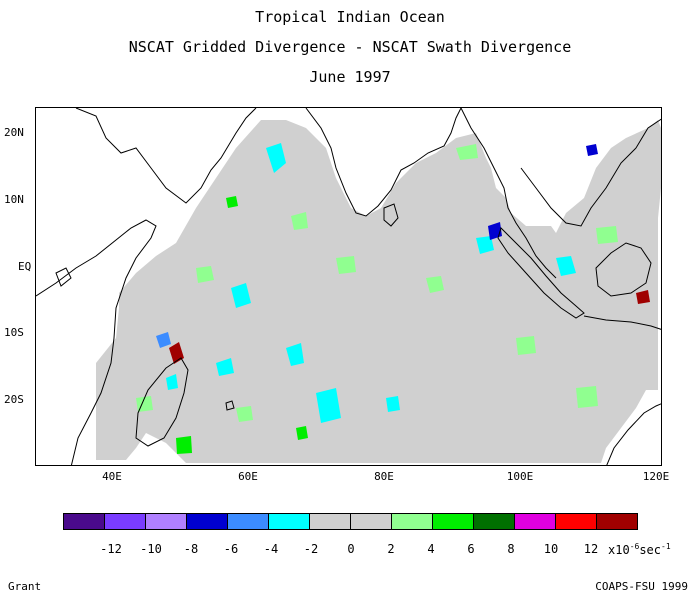 The width and height of the screenshot is (700, 600). I want to click on title-date: June 1997, so click(350, 77).